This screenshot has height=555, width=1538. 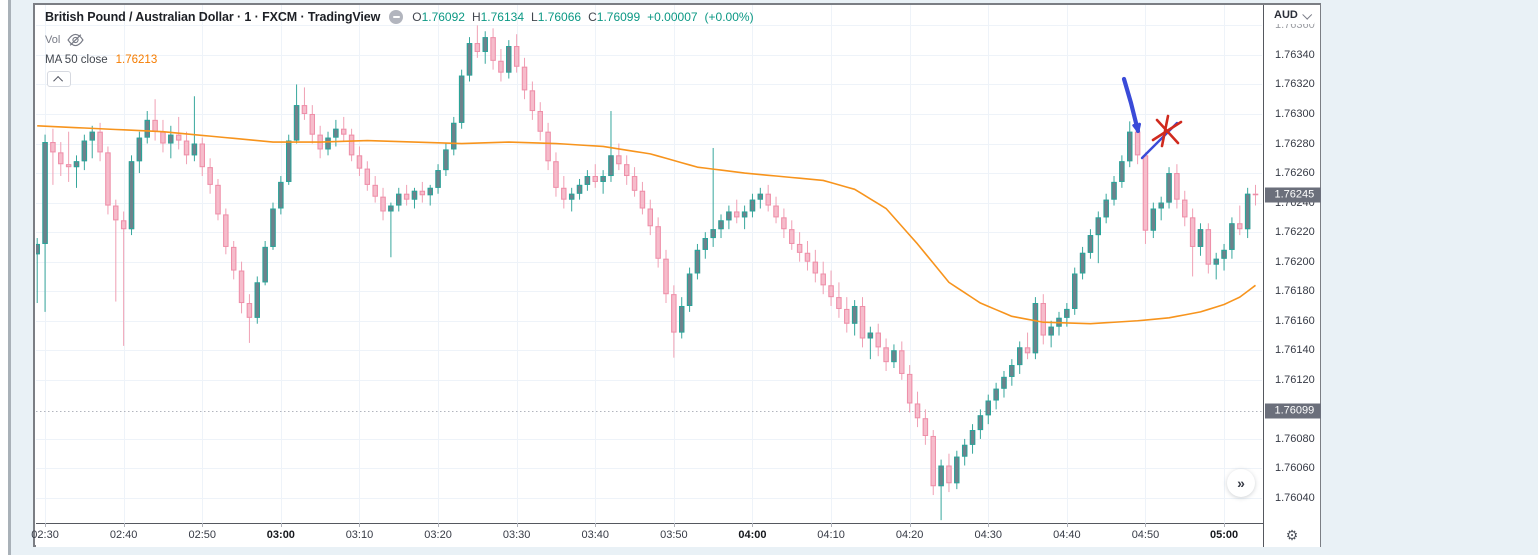 What do you see at coordinates (672, 17) in the screenshot?
I see `change-value: +0.00007` at bounding box center [672, 17].